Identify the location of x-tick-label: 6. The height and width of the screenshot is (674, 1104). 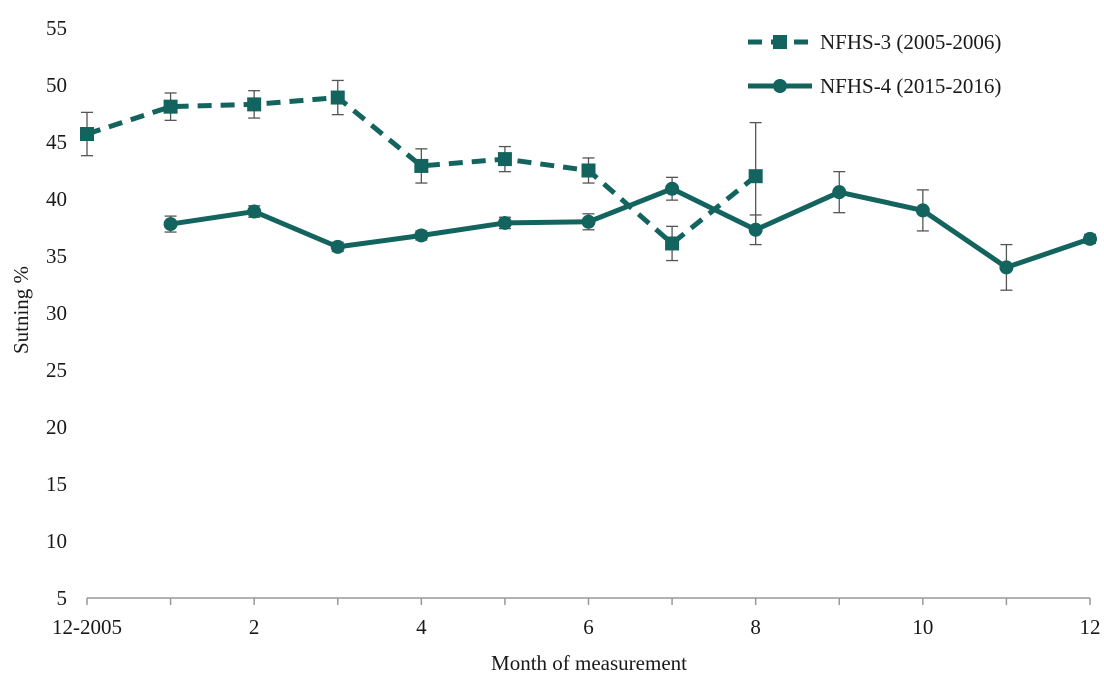
(588, 627).